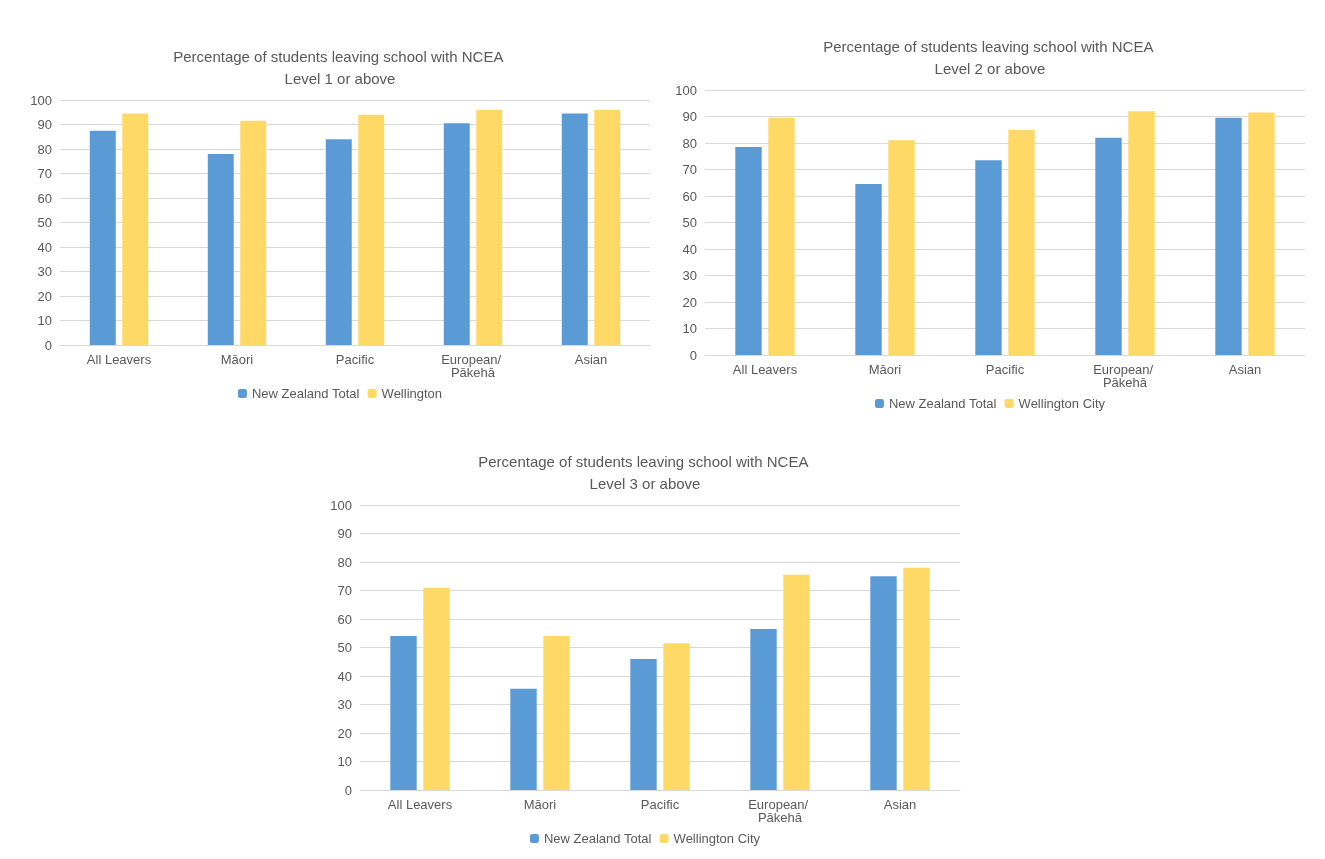 This screenshot has width=1325, height=859. Describe the element at coordinates (990, 57) in the screenshot. I see `chart-title: Percentage of students leaving school with NCEA Level 2 or above` at that location.